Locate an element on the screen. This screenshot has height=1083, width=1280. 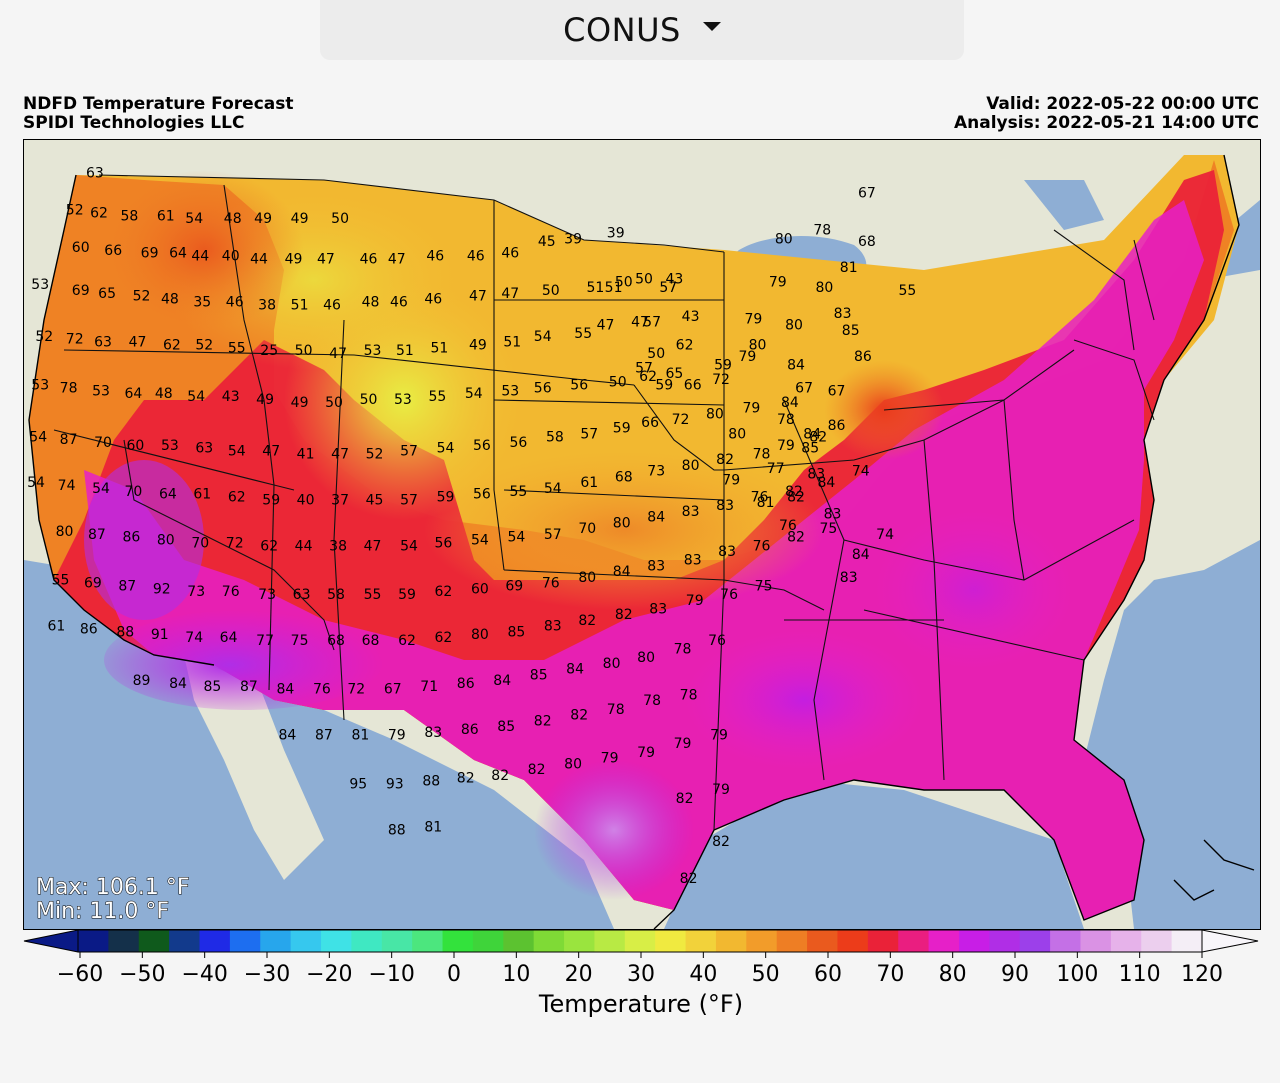
temperature-value: 76 is located at coordinates (760, 498).